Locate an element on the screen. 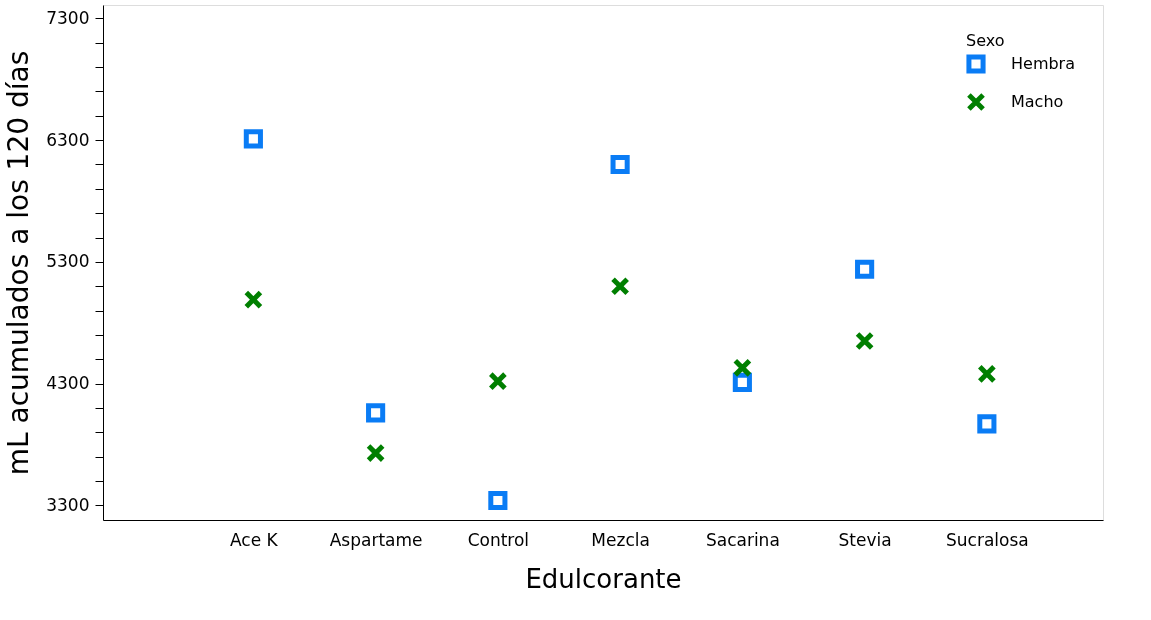 The width and height of the screenshot is (1151, 620). y-tick-label: 7300 is located at coordinates (68, 17).